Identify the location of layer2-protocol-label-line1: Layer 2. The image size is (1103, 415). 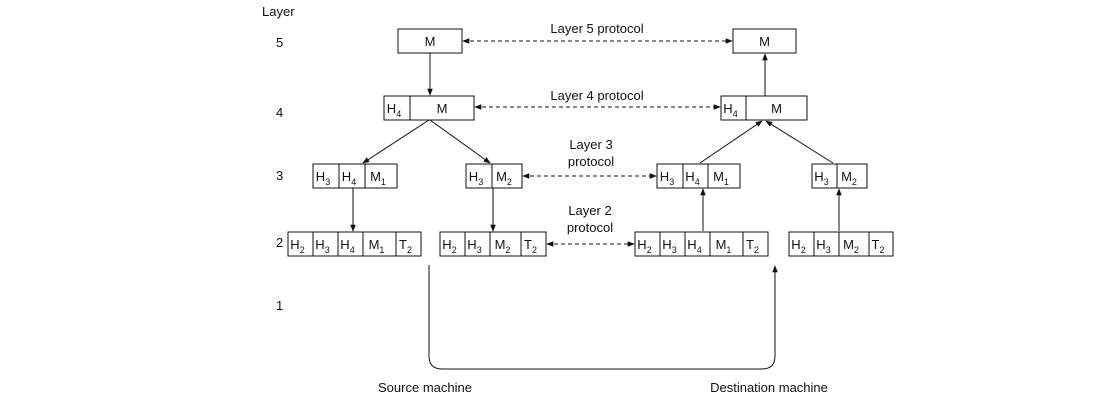
(589, 210).